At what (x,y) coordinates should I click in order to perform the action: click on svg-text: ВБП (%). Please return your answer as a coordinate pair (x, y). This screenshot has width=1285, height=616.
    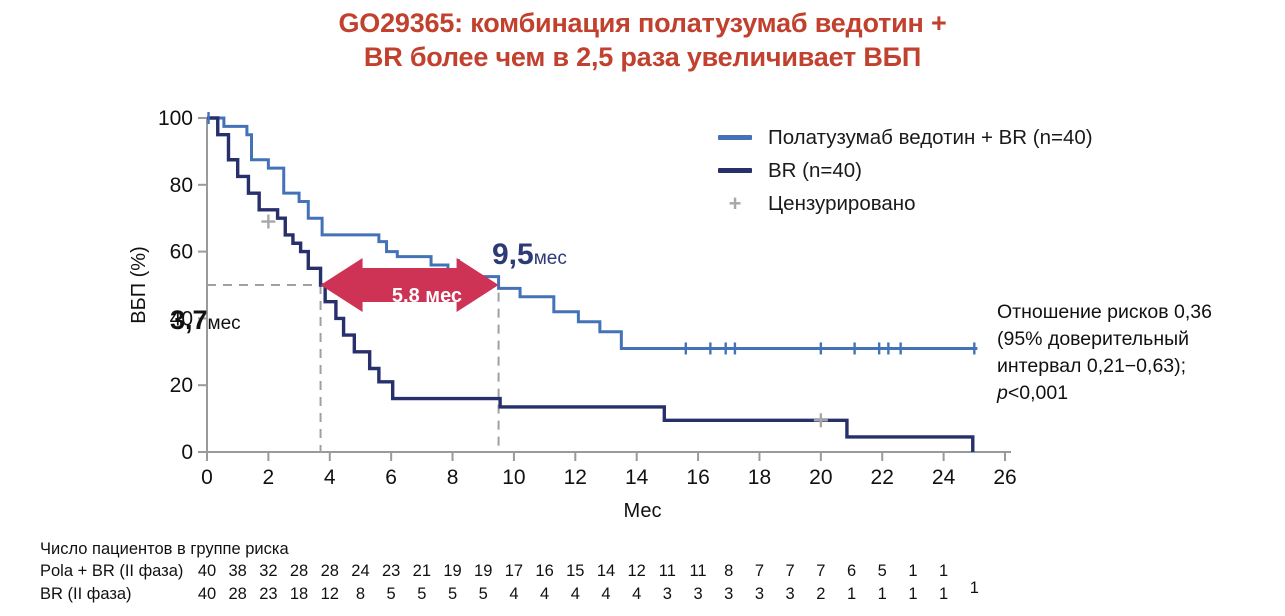
    Looking at the image, I should click on (139, 285).